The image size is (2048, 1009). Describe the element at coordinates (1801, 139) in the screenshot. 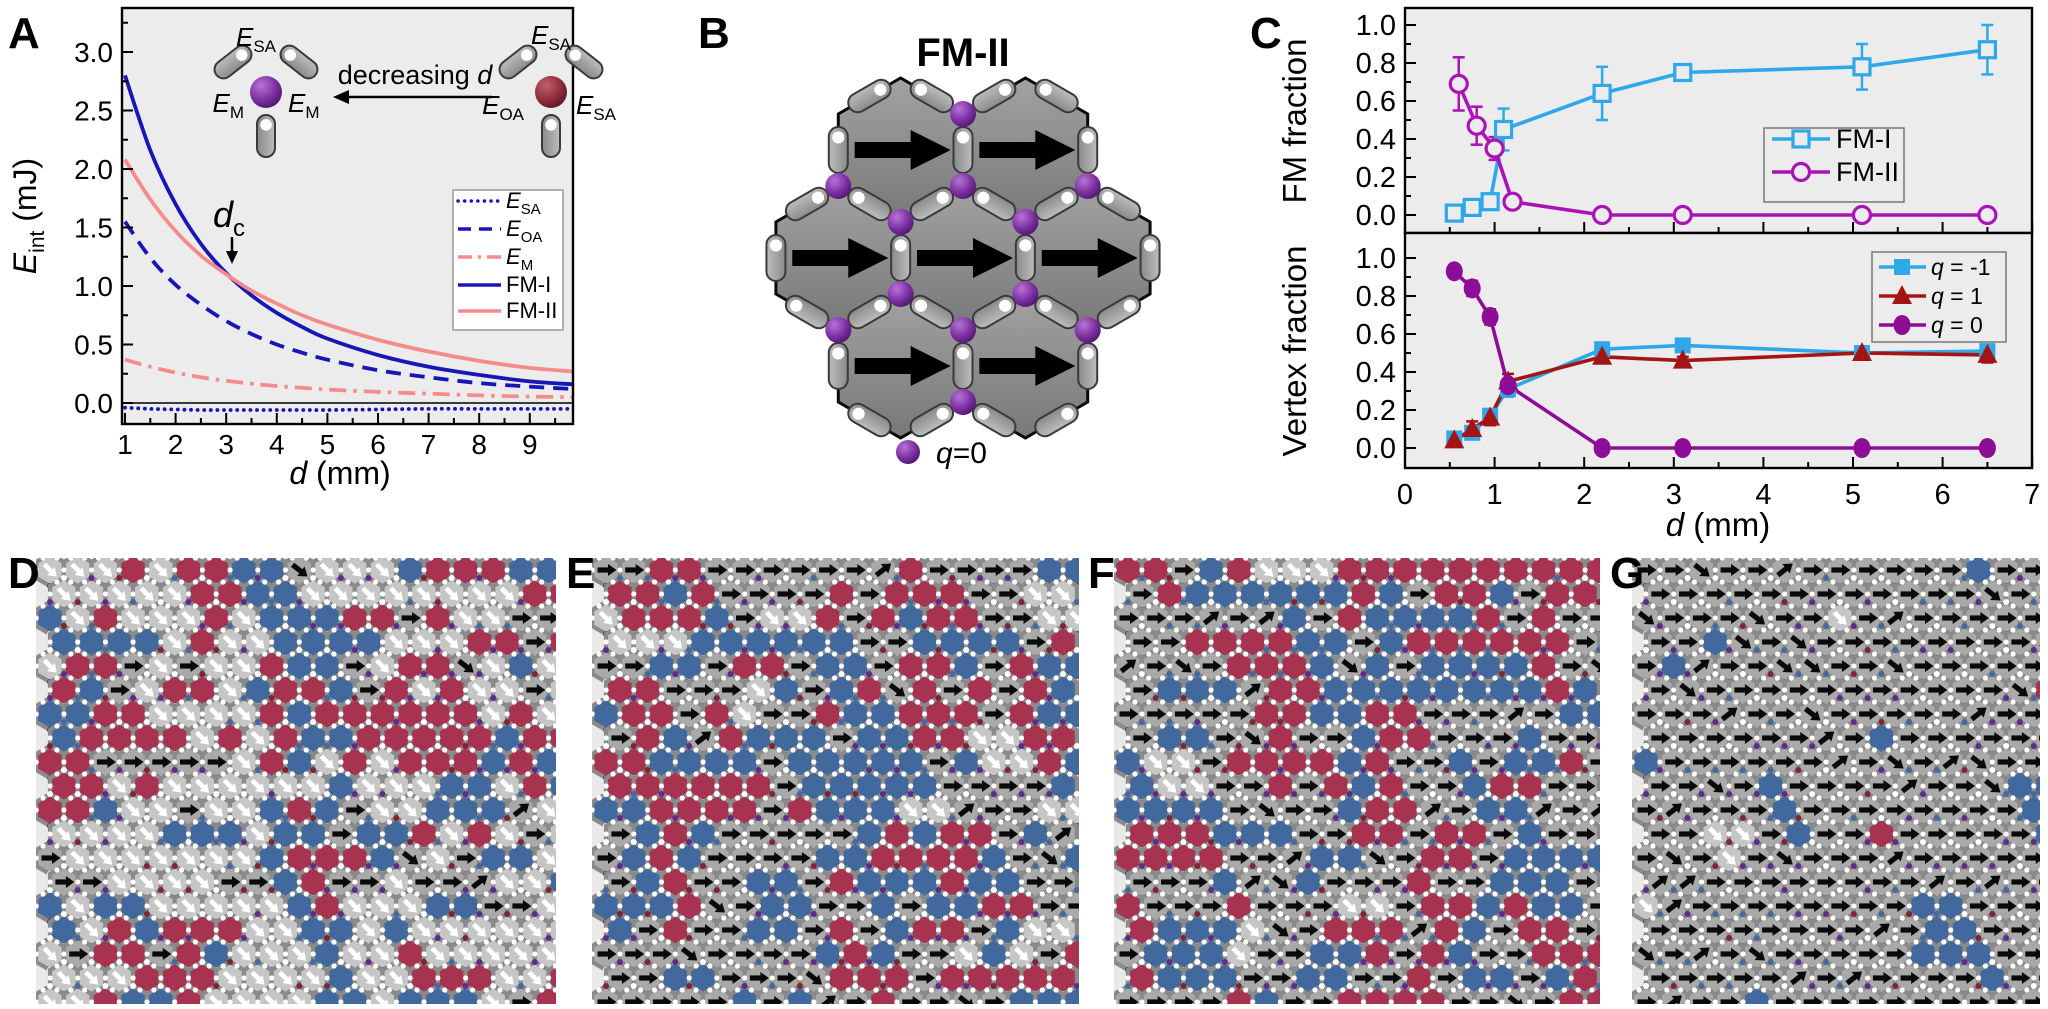

I see `marker-open-square` at that location.